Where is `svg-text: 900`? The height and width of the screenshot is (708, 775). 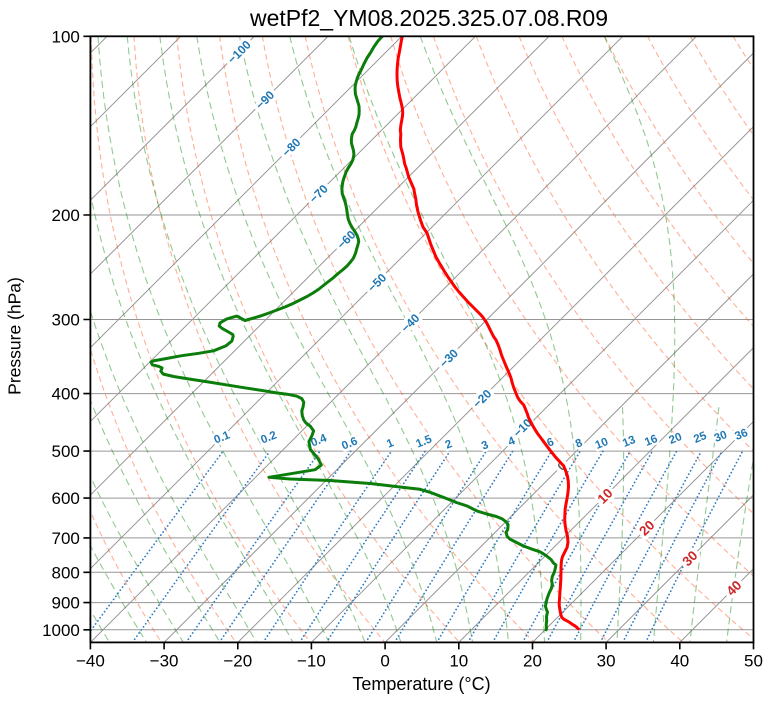 svg-text: 900 is located at coordinates (66, 603).